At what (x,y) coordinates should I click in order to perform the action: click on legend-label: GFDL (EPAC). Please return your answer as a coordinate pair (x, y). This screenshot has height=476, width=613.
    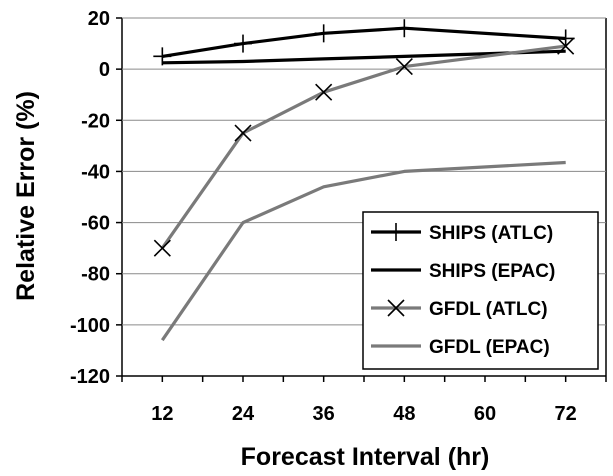
    Looking at the image, I should click on (489, 347).